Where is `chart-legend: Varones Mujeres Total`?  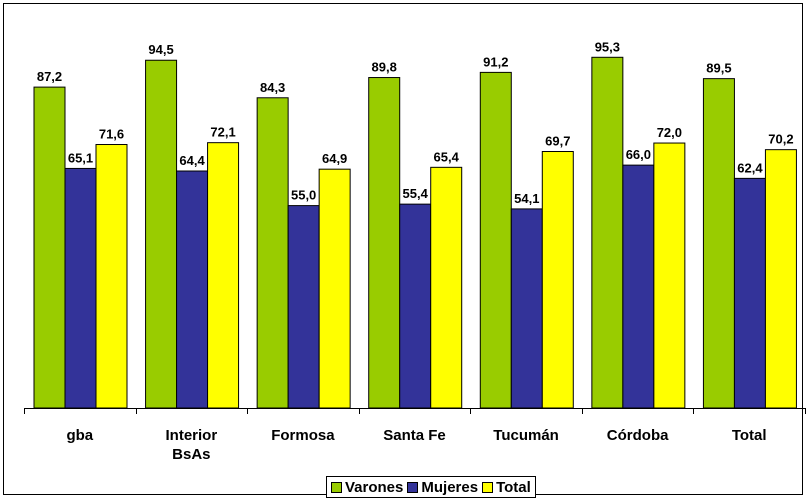
chart-legend: Varones Mujeres Total is located at coordinates (431, 487).